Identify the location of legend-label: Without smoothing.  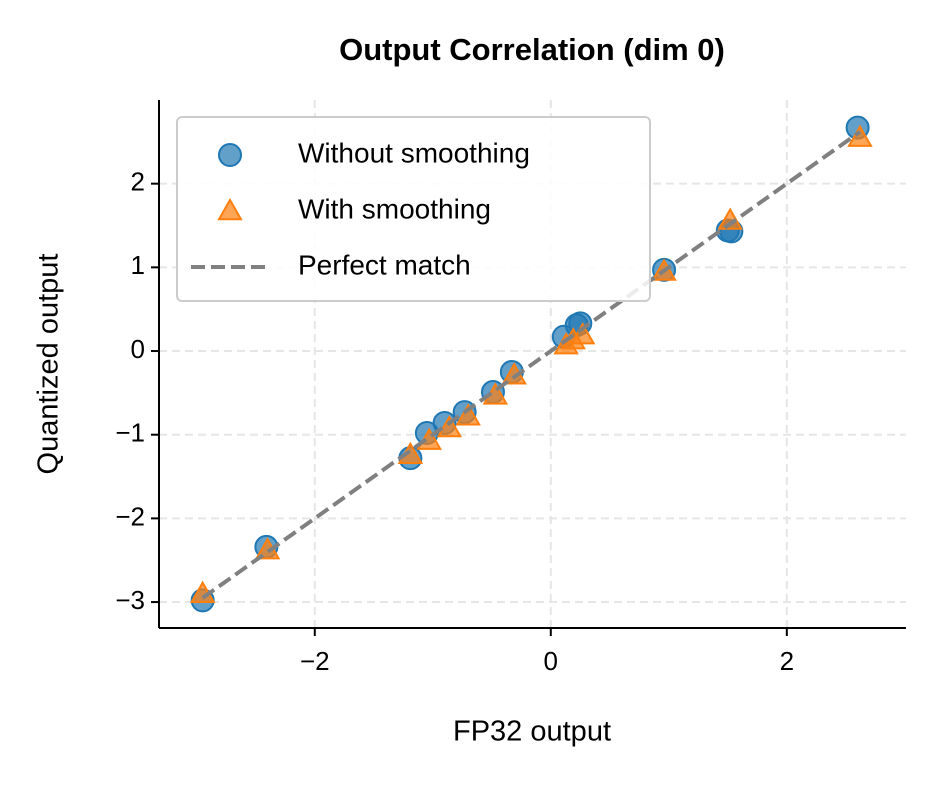
(414, 152).